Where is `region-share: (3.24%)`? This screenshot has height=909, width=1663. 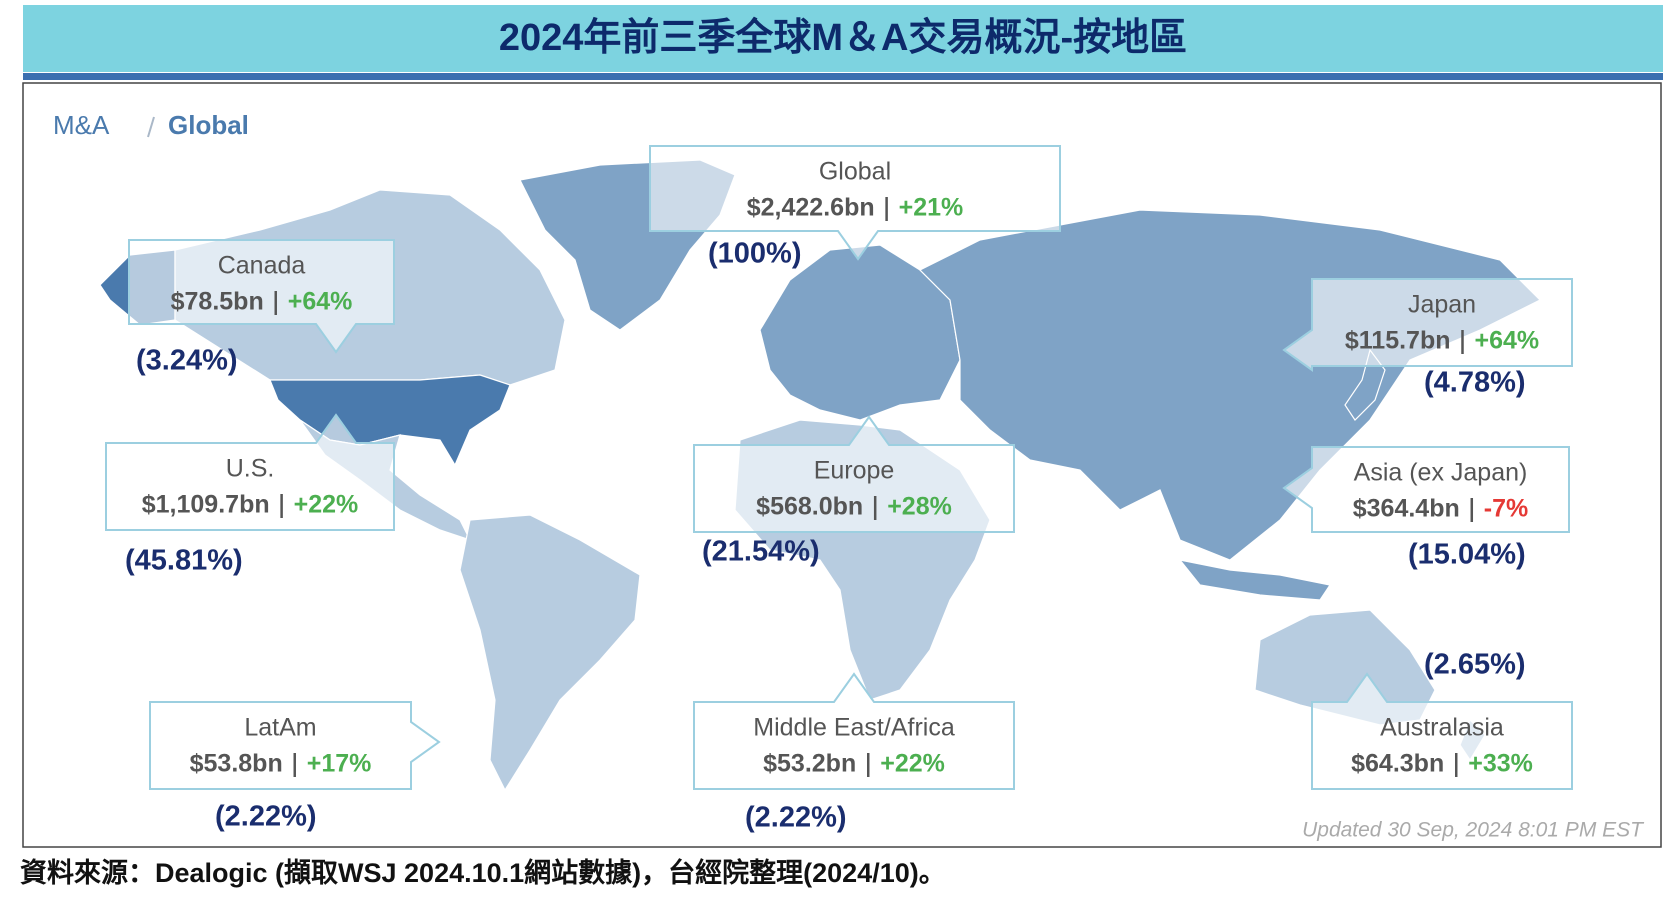
region-share: (3.24%) is located at coordinates (187, 361).